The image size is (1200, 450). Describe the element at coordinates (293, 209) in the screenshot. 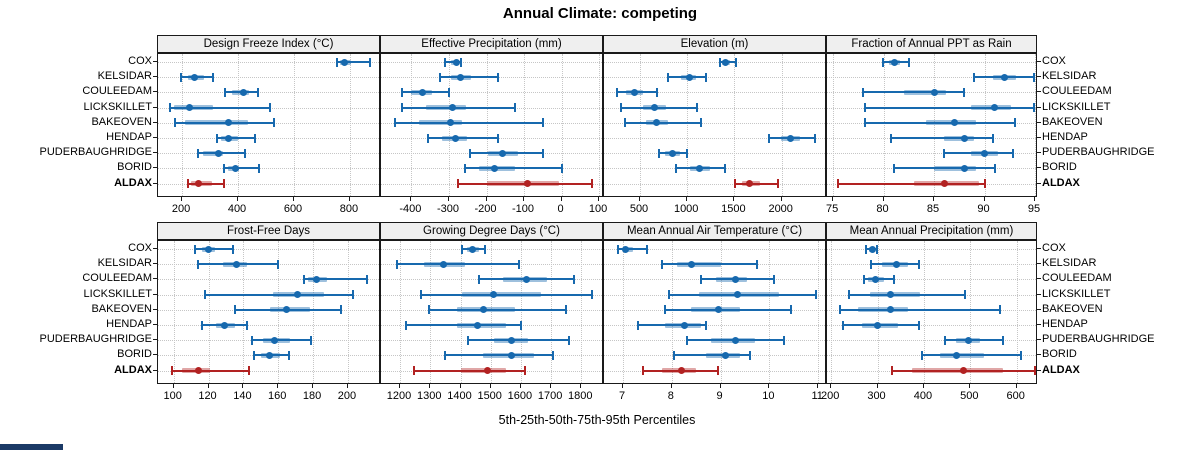

I see `x-tick-label: 600` at that location.